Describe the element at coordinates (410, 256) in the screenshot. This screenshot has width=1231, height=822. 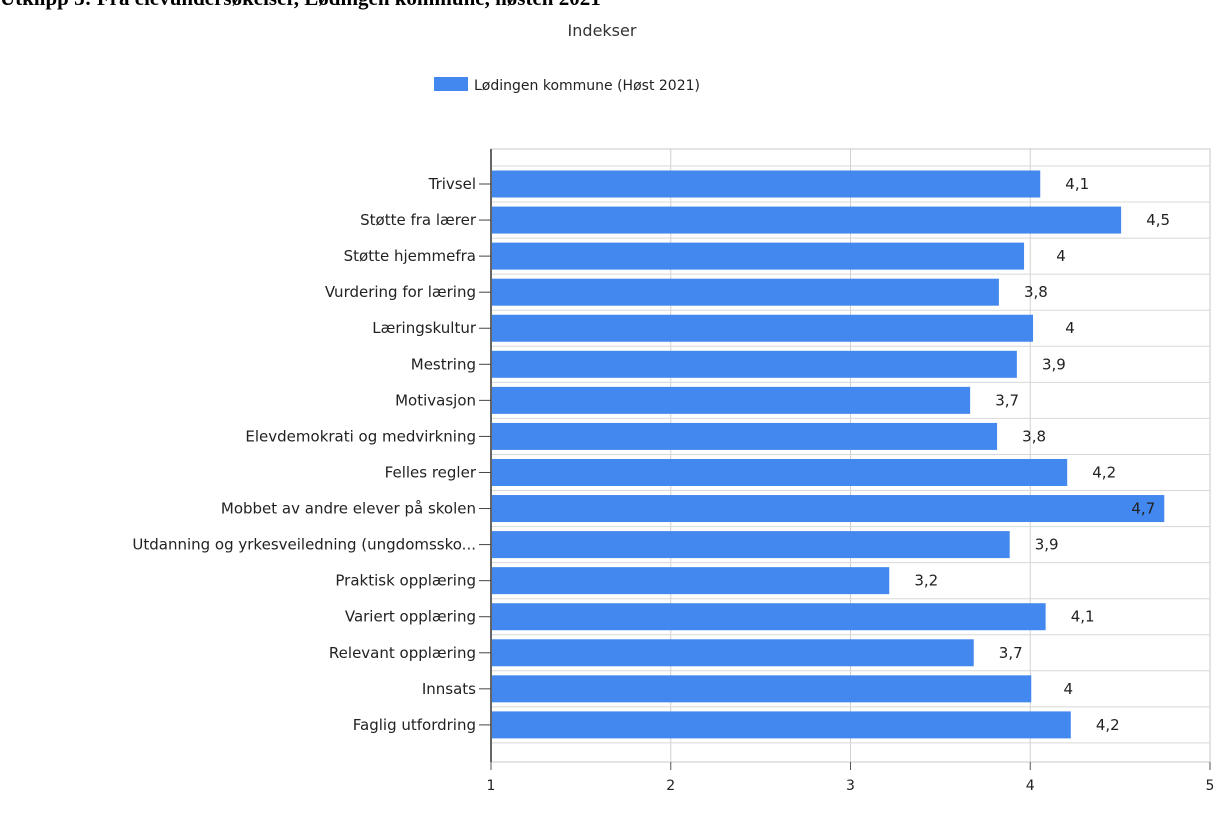
I see `category-label: Støtte hjemmefra` at that location.